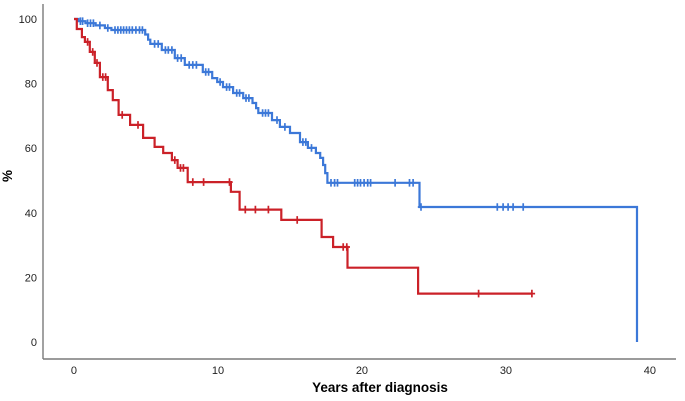 The image size is (685, 401). Describe the element at coordinates (31, 85) in the screenshot. I see `y-tick-label-80: 80` at that location.